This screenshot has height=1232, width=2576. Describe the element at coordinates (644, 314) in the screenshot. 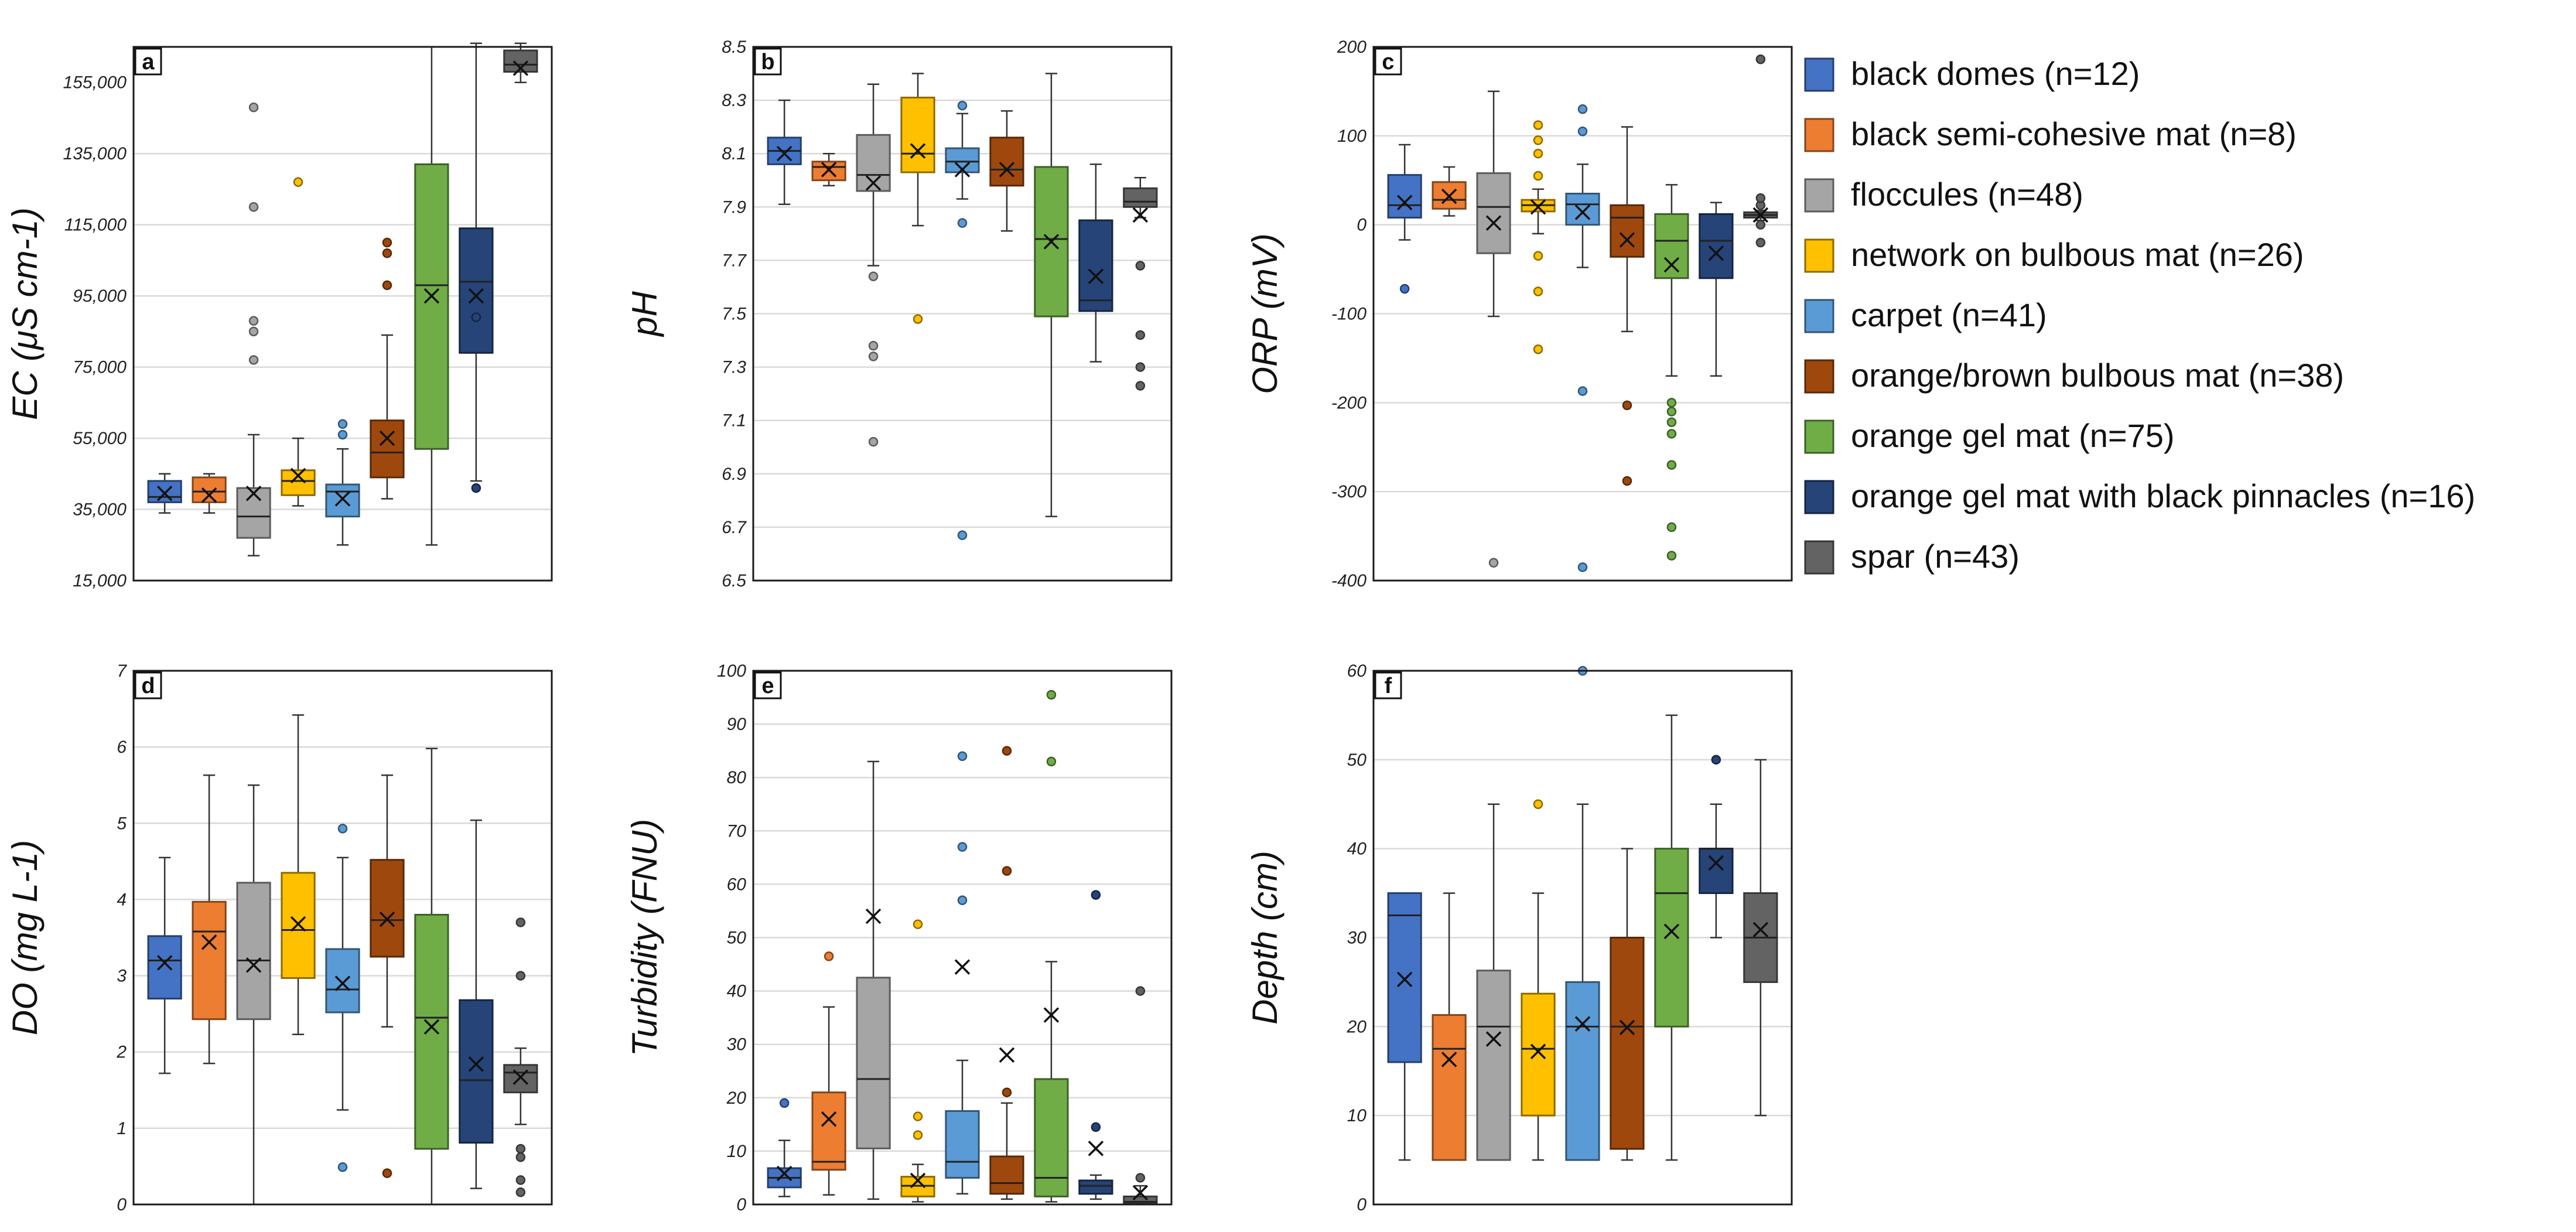

I see `y-axis-label: pH` at that location.